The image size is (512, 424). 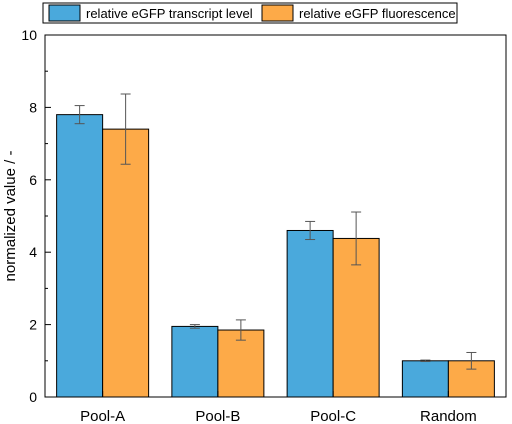 I want to click on y-tick-label: 8, so click(x=33, y=107).